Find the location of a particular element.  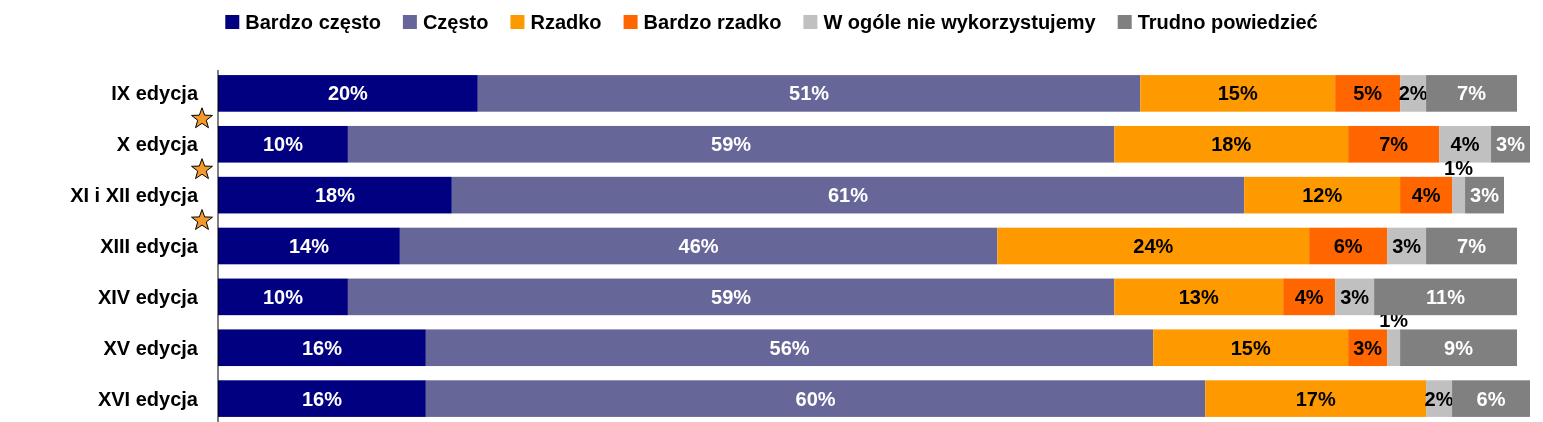

data-label: 17% is located at coordinates (1315, 398).